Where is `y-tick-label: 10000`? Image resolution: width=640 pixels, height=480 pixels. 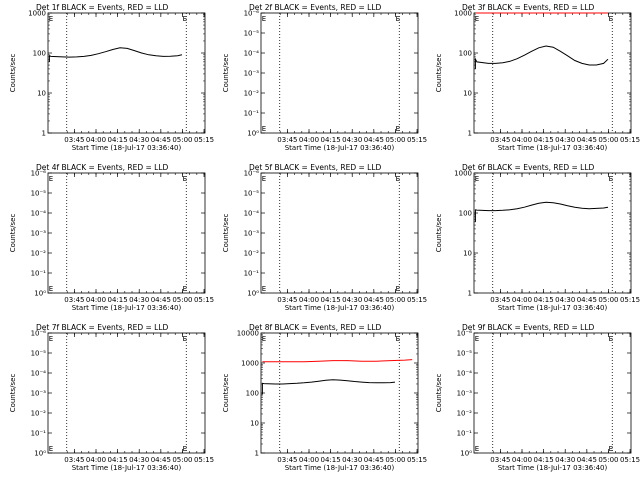 y-tick-label: 10000 is located at coordinates (248, 334).